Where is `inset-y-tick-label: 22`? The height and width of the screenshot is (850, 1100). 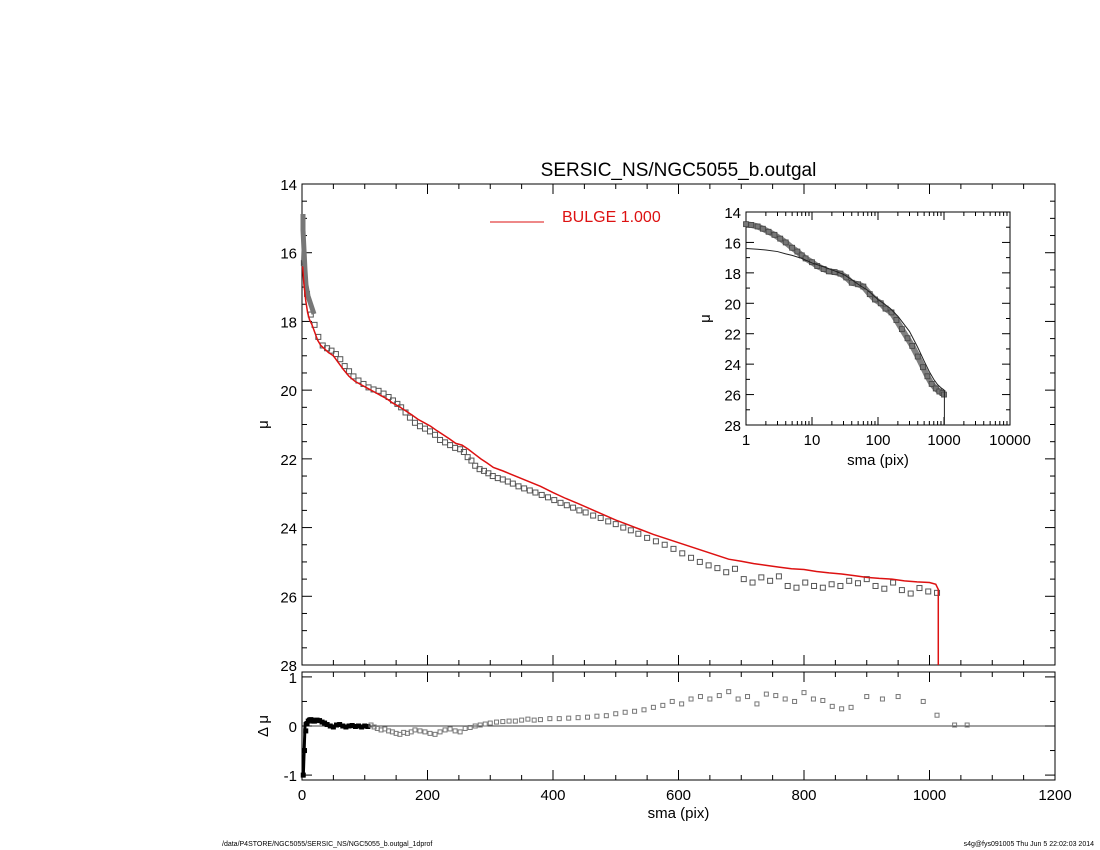
inset-y-tick-label: 22 is located at coordinates (732, 335).